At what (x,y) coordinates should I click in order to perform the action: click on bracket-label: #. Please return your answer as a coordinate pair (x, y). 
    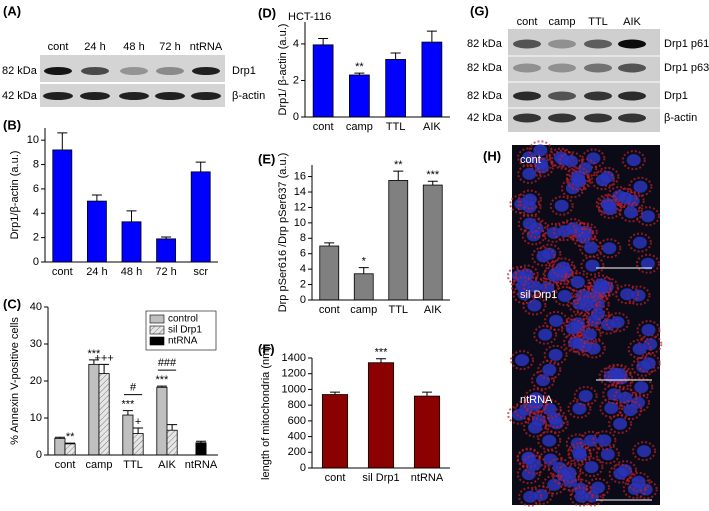
    Looking at the image, I should click on (133, 388).